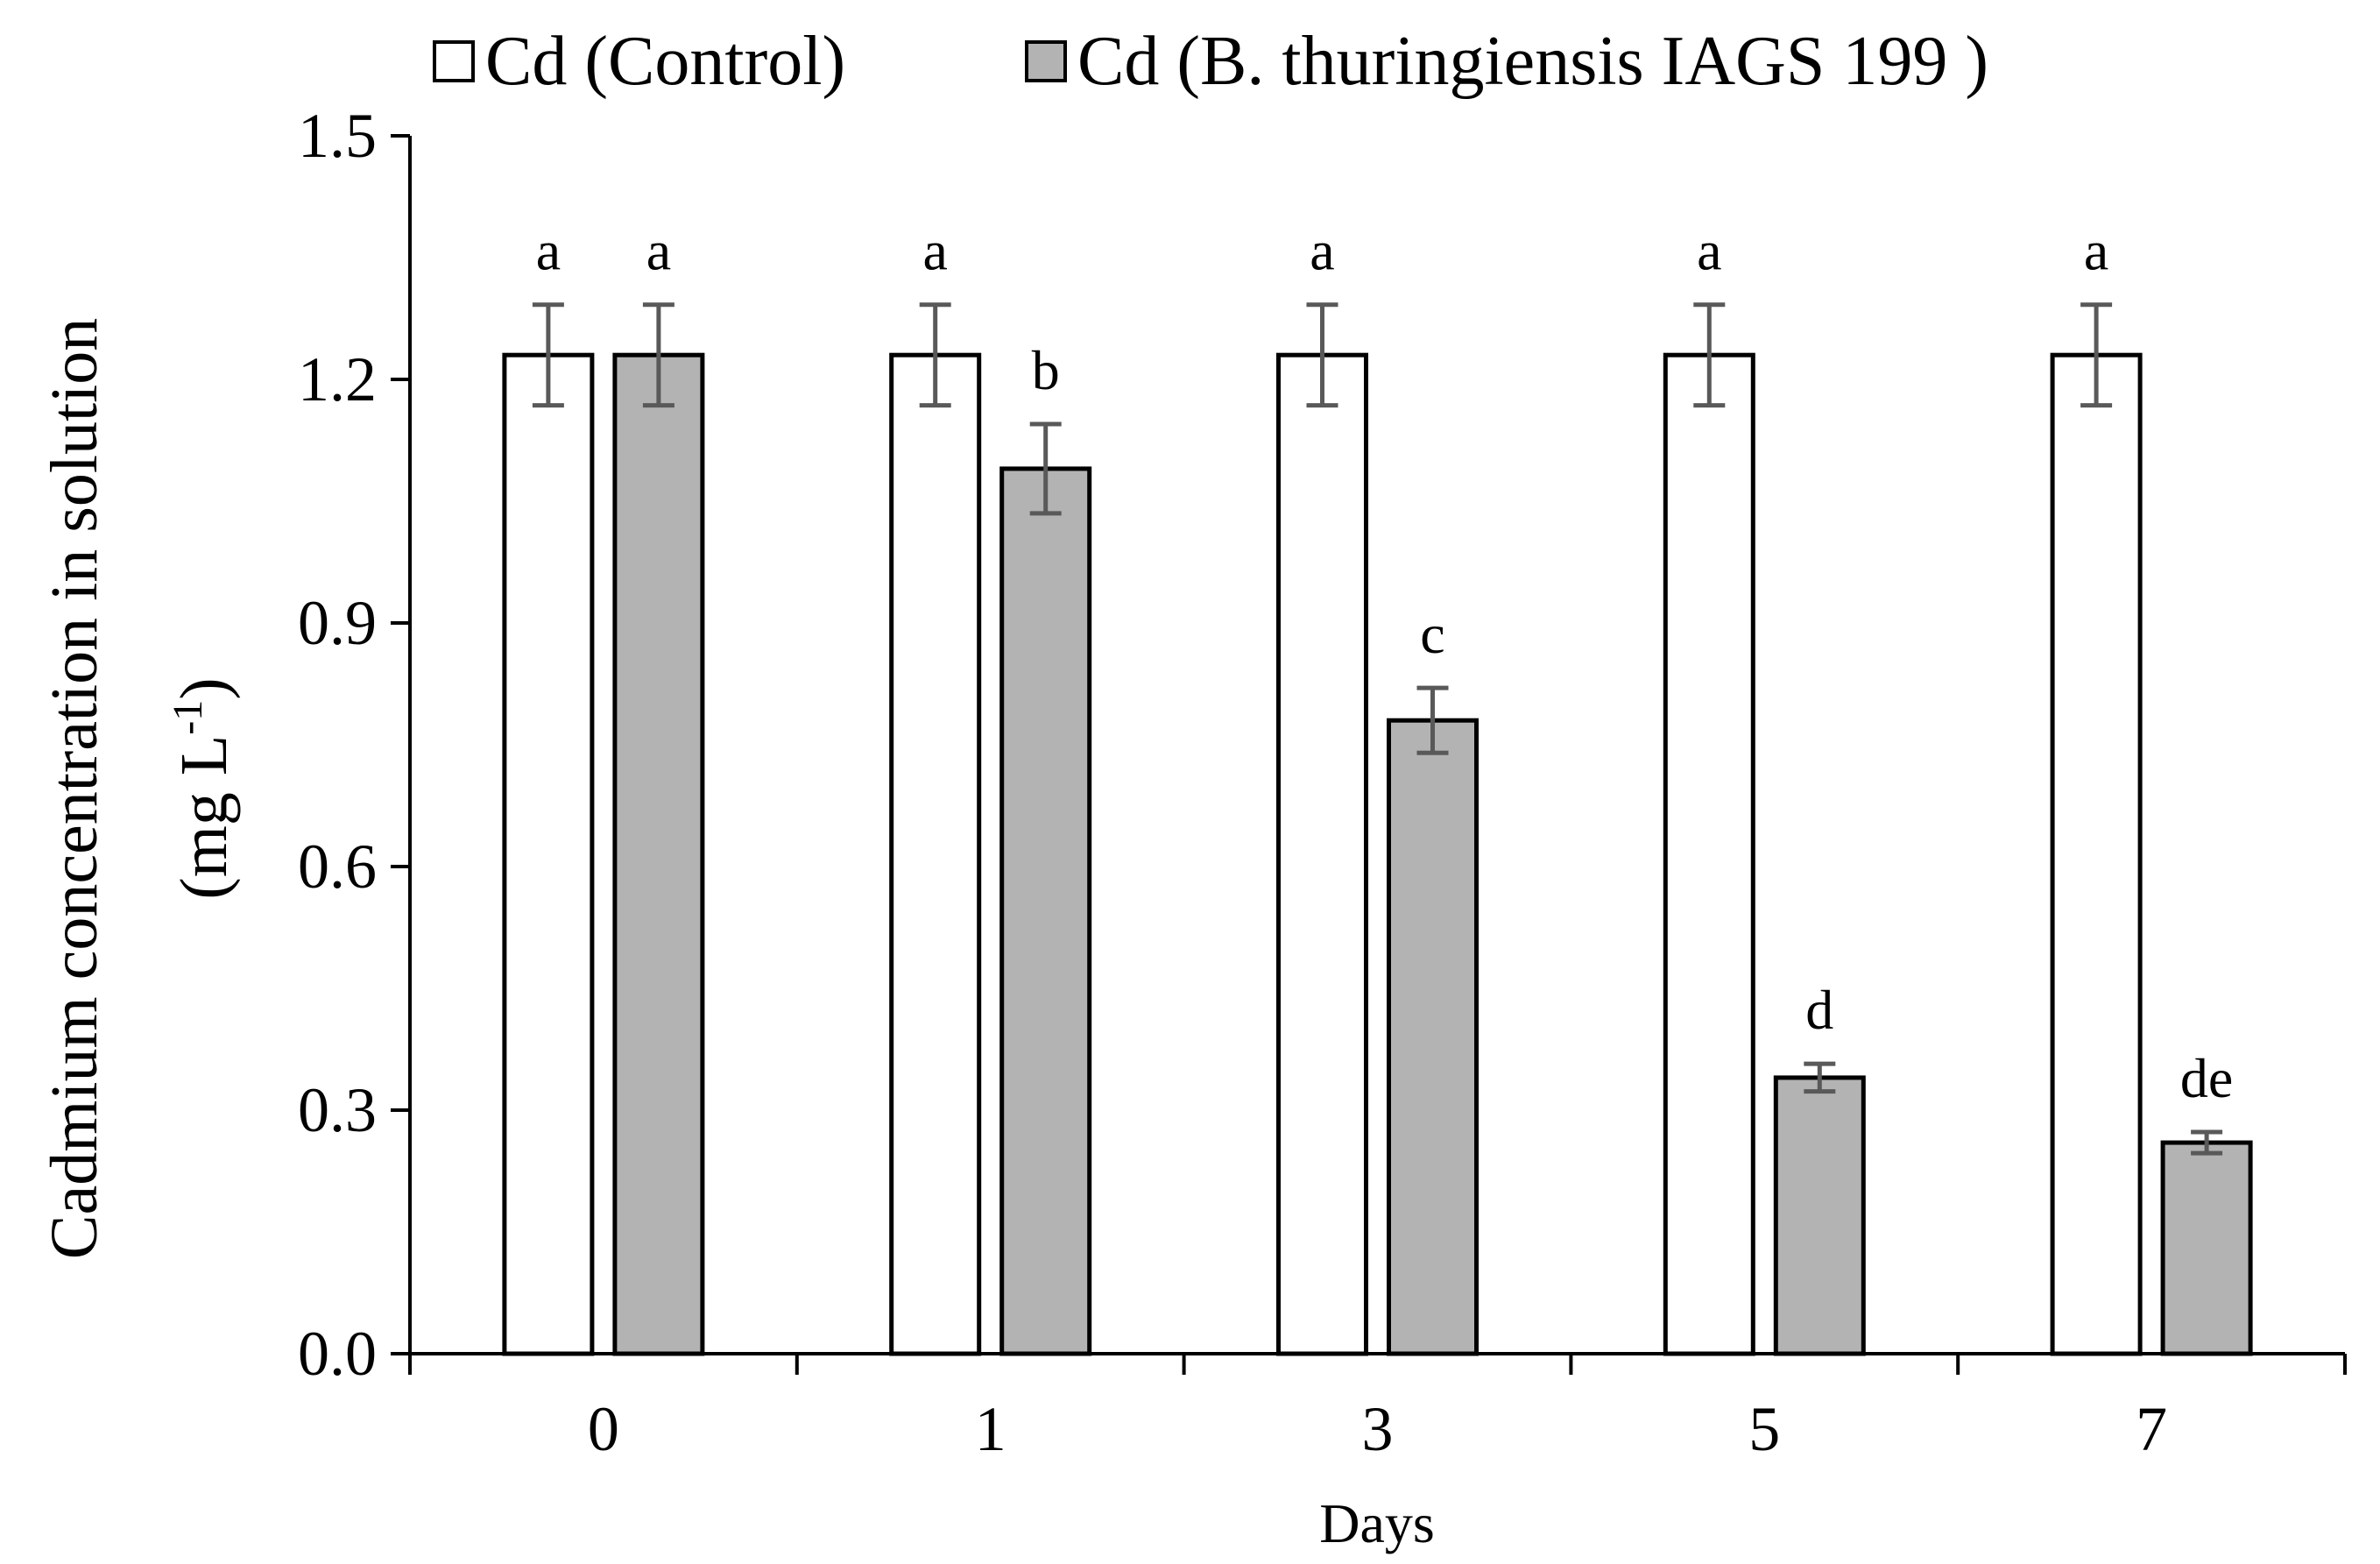  Describe the element at coordinates (454, 61) in the screenshot. I see `legend-swatch-control` at that location.